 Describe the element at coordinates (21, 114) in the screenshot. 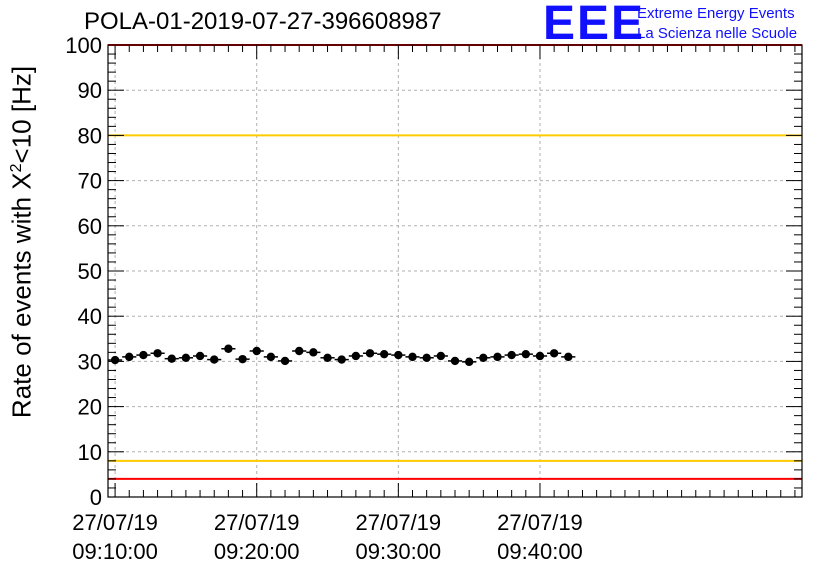

I see `y-axis-label-suffix: <10 [Hz]` at that location.